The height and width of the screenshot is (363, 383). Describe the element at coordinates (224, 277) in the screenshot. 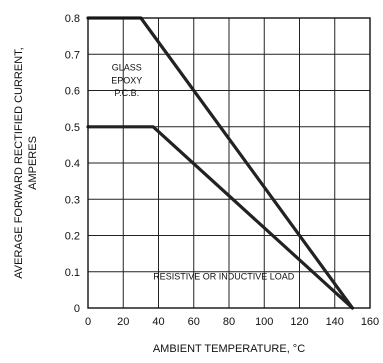

I see `annotation-load-type: RESISTIVE OR INDUCTIVE LOAD` at that location.